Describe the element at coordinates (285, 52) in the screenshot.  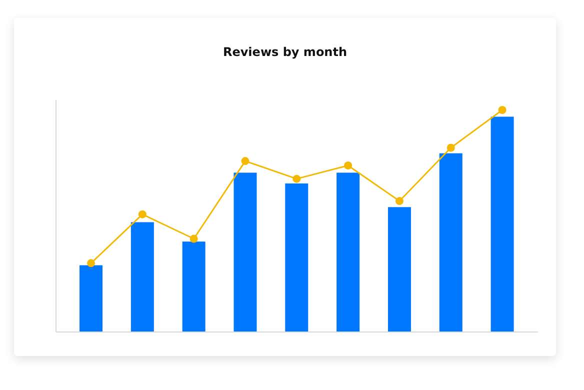
I see `chart-title: Reviews by month` at that location.